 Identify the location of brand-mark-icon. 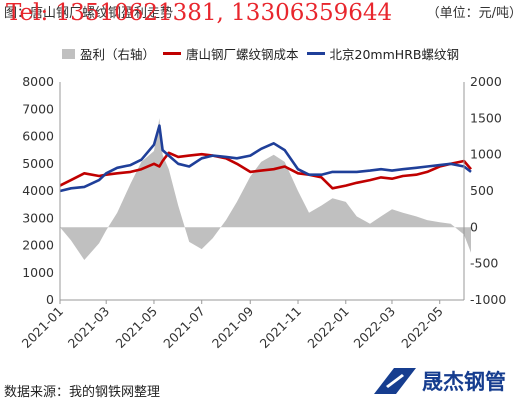
(395, 381).